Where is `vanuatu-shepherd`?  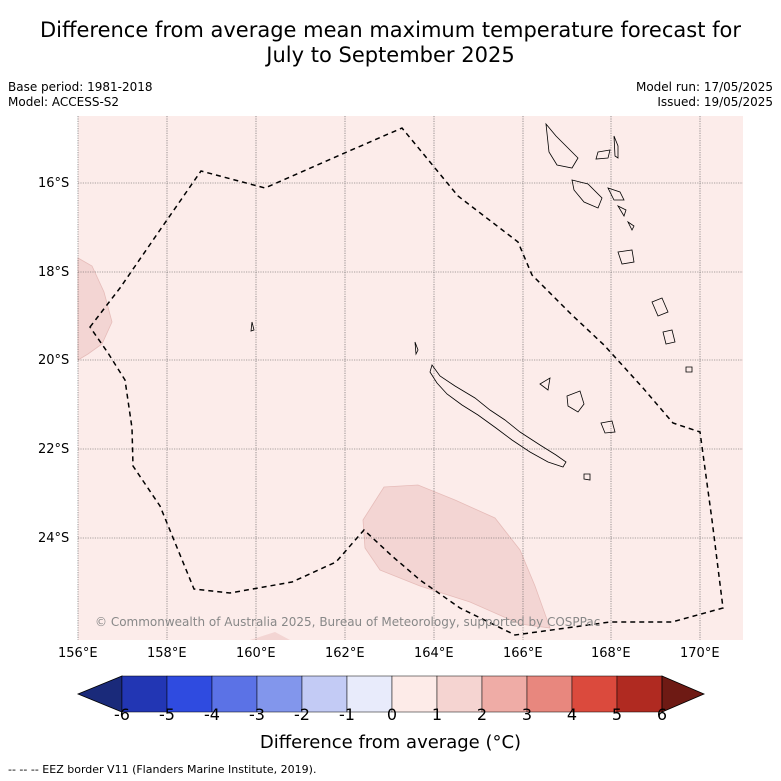
vanuatu-shepherd is located at coordinates (621, 211).